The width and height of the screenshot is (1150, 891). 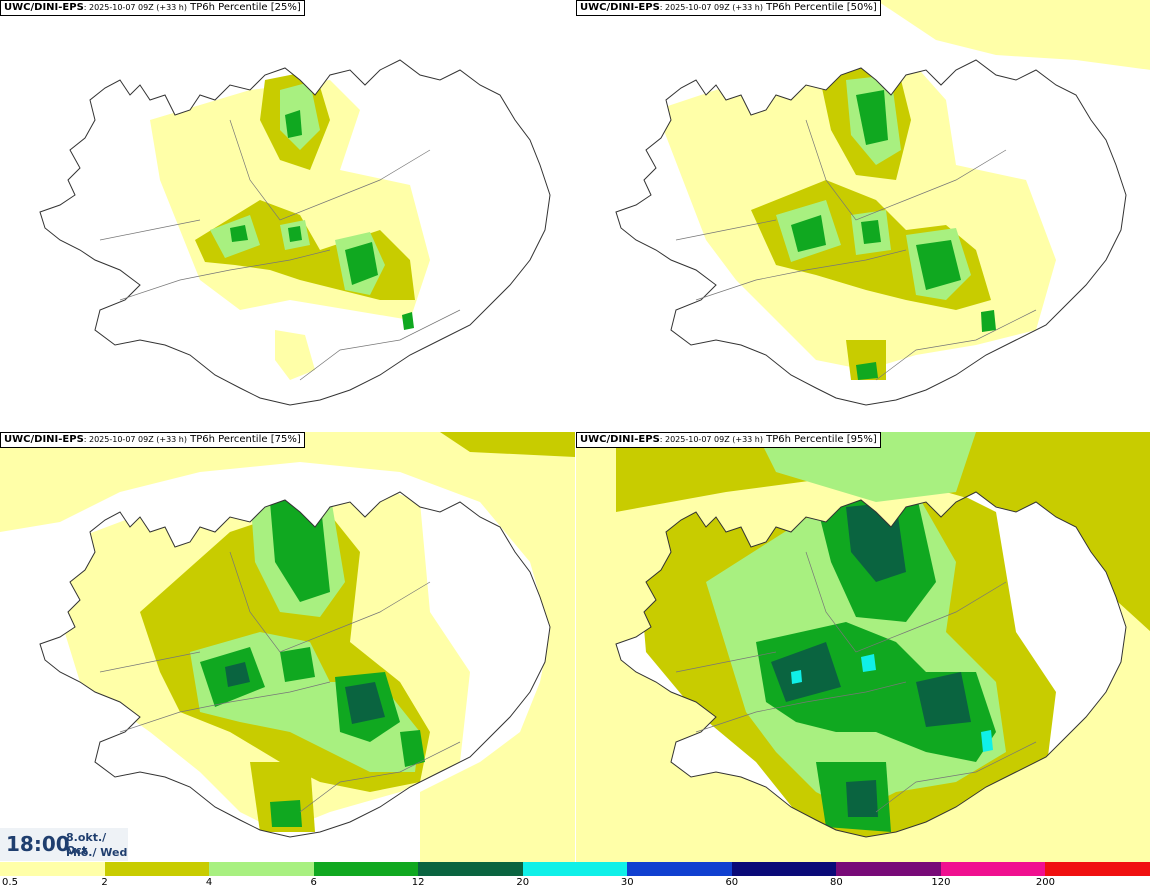 I want to click on valid-weekday: Mið./ Wed, so click(x=97, y=852).